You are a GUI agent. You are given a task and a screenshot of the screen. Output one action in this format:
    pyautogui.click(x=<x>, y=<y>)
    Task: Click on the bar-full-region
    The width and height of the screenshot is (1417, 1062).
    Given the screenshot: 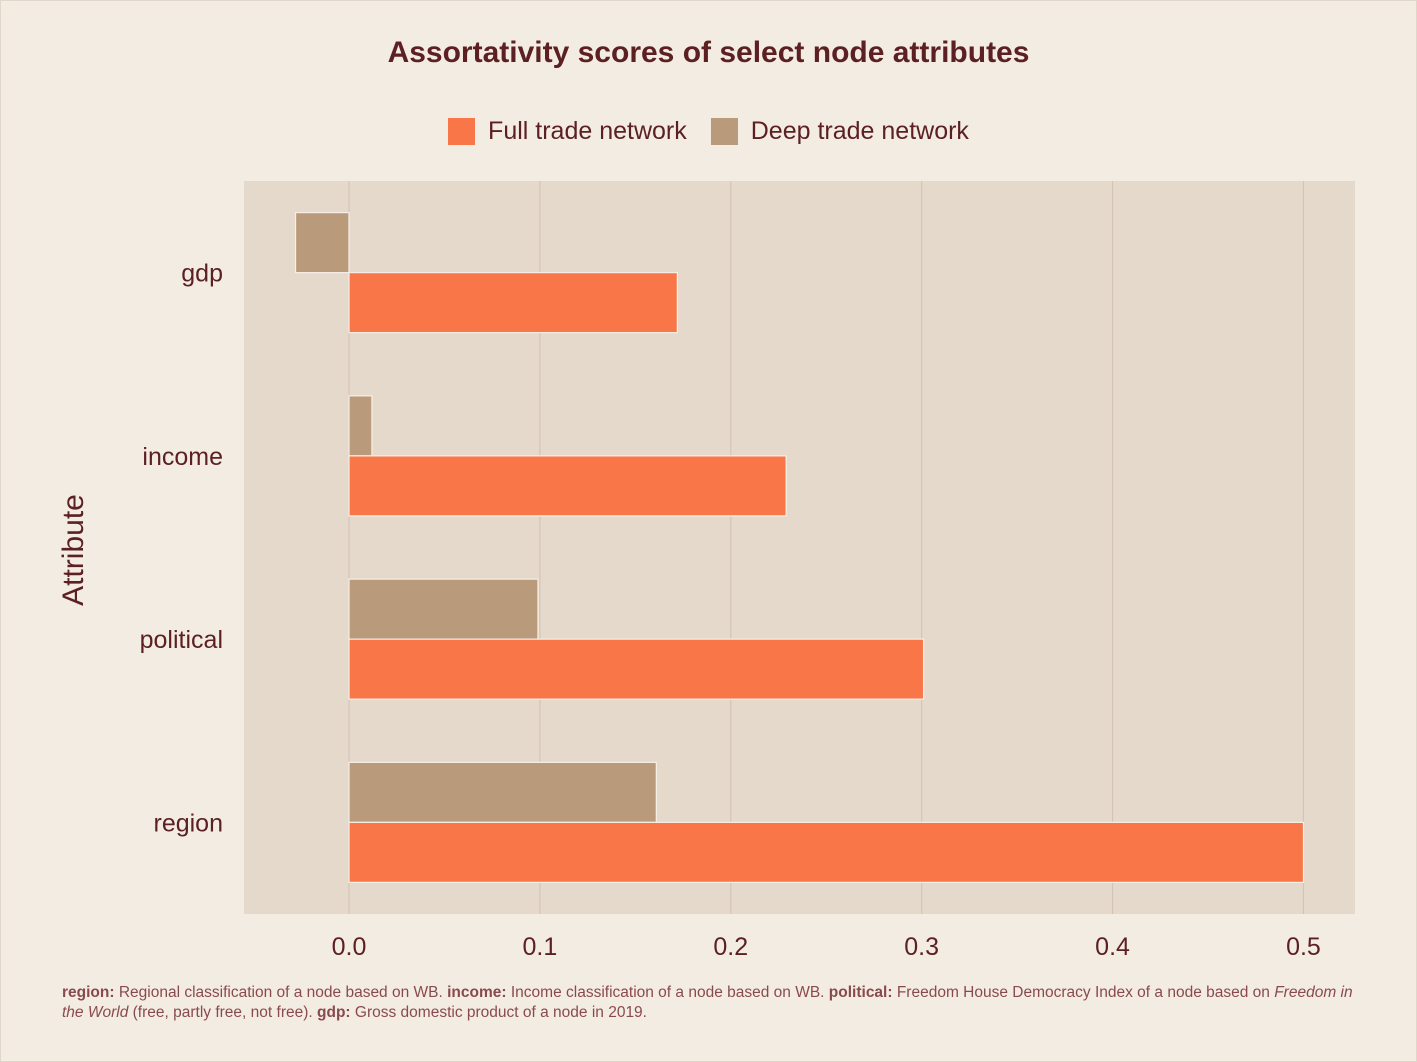 What is the action you would take?
    pyautogui.click(x=826, y=852)
    